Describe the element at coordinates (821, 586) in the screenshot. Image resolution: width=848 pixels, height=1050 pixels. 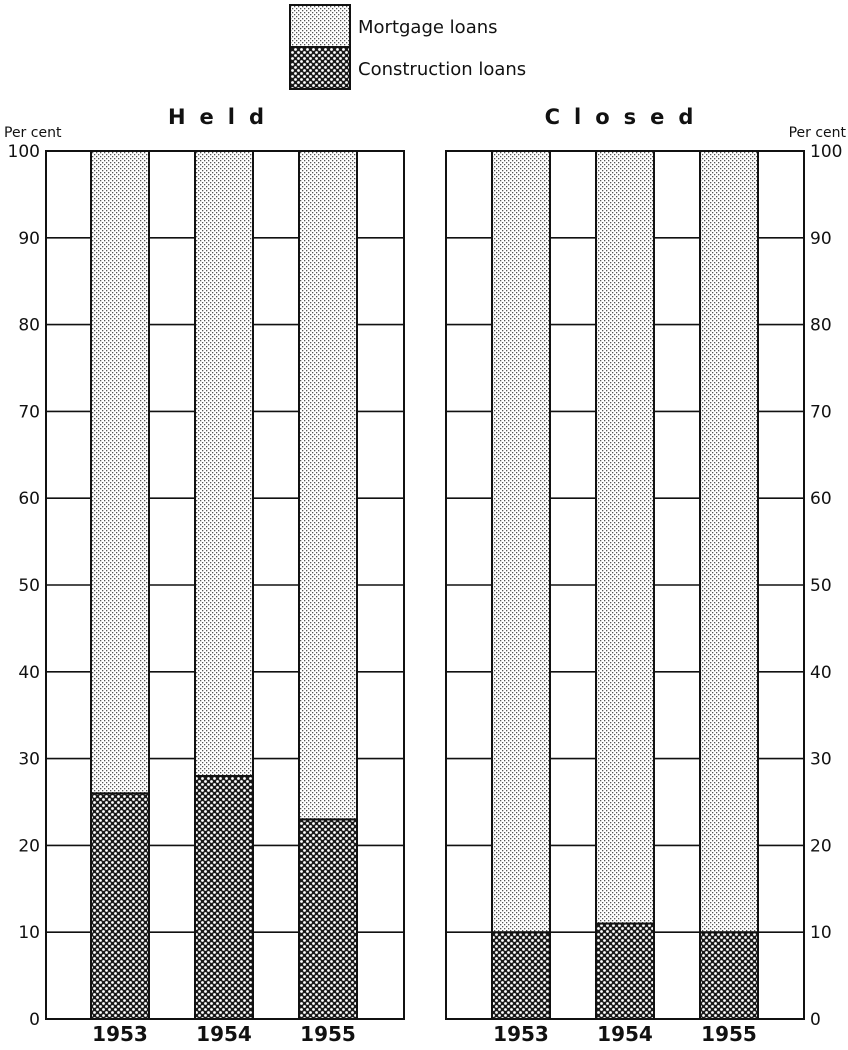
I see `y-tick-label-closed-50: 50` at that location.